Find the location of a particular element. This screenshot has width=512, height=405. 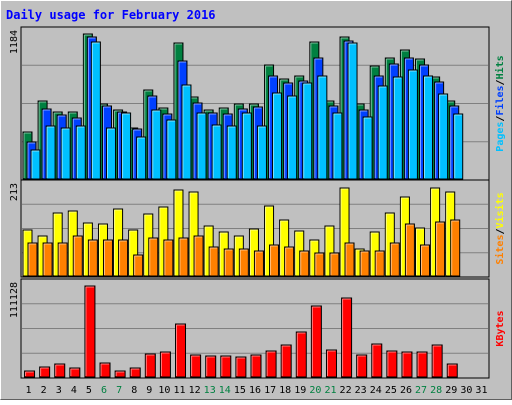

legend-sites-visits: Sites/Visits is located at coordinates (500, 228).